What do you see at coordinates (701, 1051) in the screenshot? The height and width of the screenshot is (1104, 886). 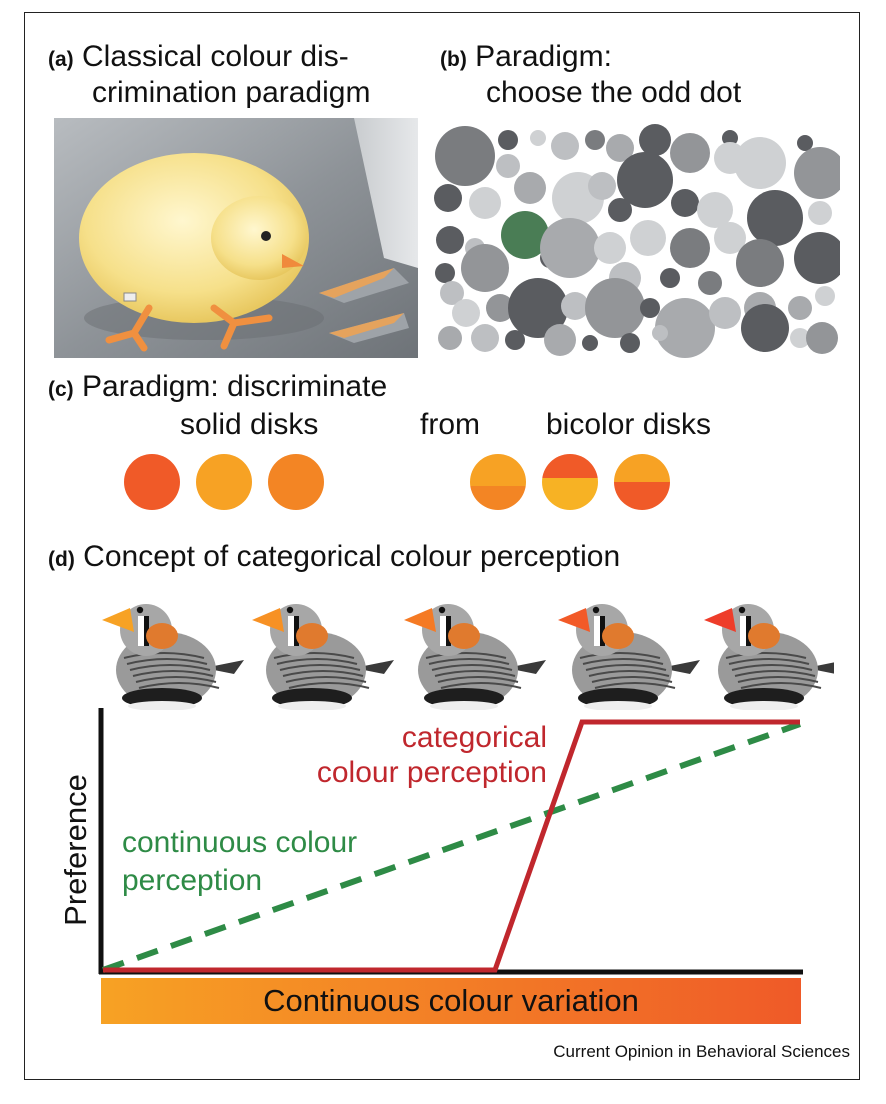 I see `figure-credit: Current Opinion in Behavioral Sciences` at bounding box center [701, 1051].